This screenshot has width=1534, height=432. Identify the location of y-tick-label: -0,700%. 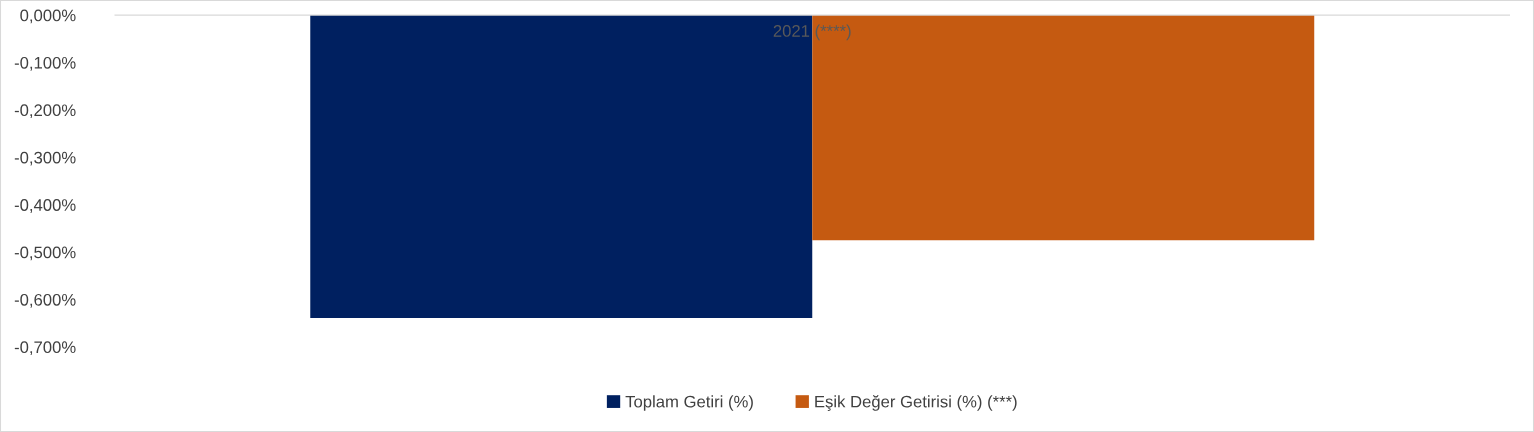
(45, 348).